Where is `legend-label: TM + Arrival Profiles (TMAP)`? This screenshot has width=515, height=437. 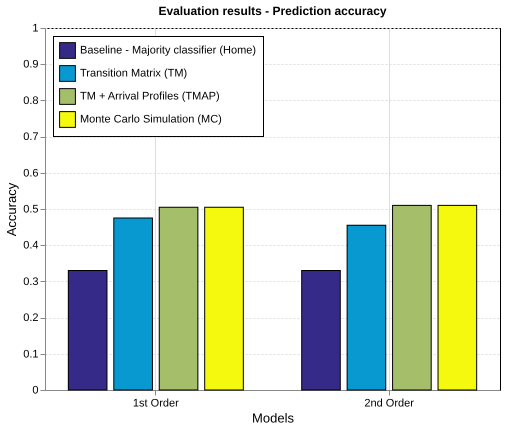 legend-label: TM + Arrival Profiles (TMAP) is located at coordinates (150, 96).